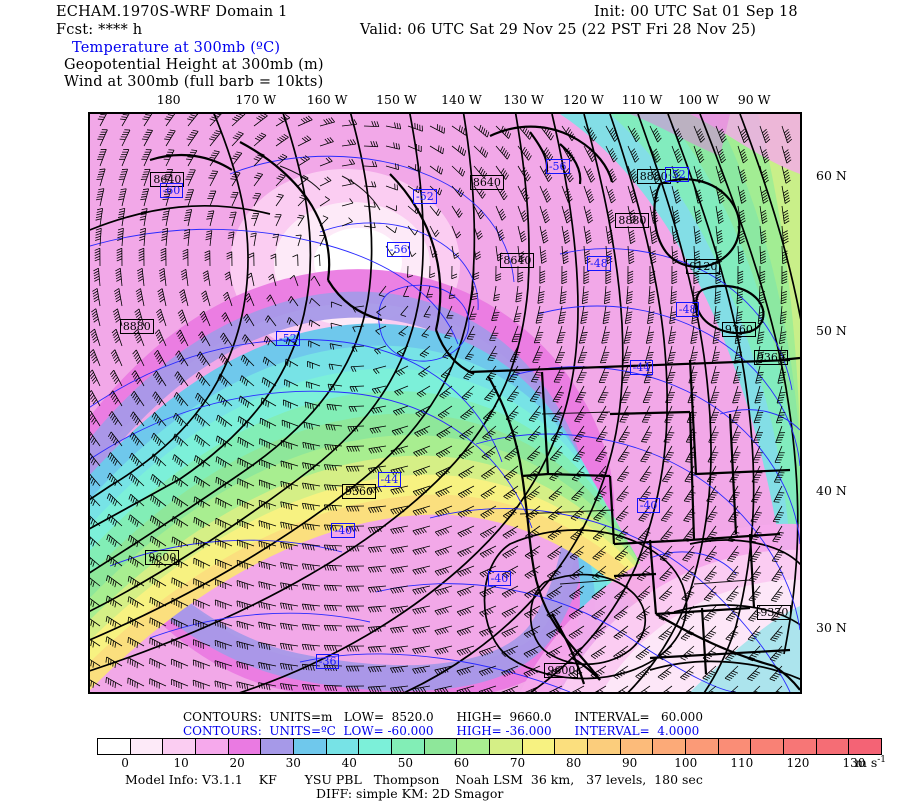 This screenshot has width=900, height=801. Describe the element at coordinates (486, 182) in the screenshot. I see `height-contour-label-1: 8640` at that location.